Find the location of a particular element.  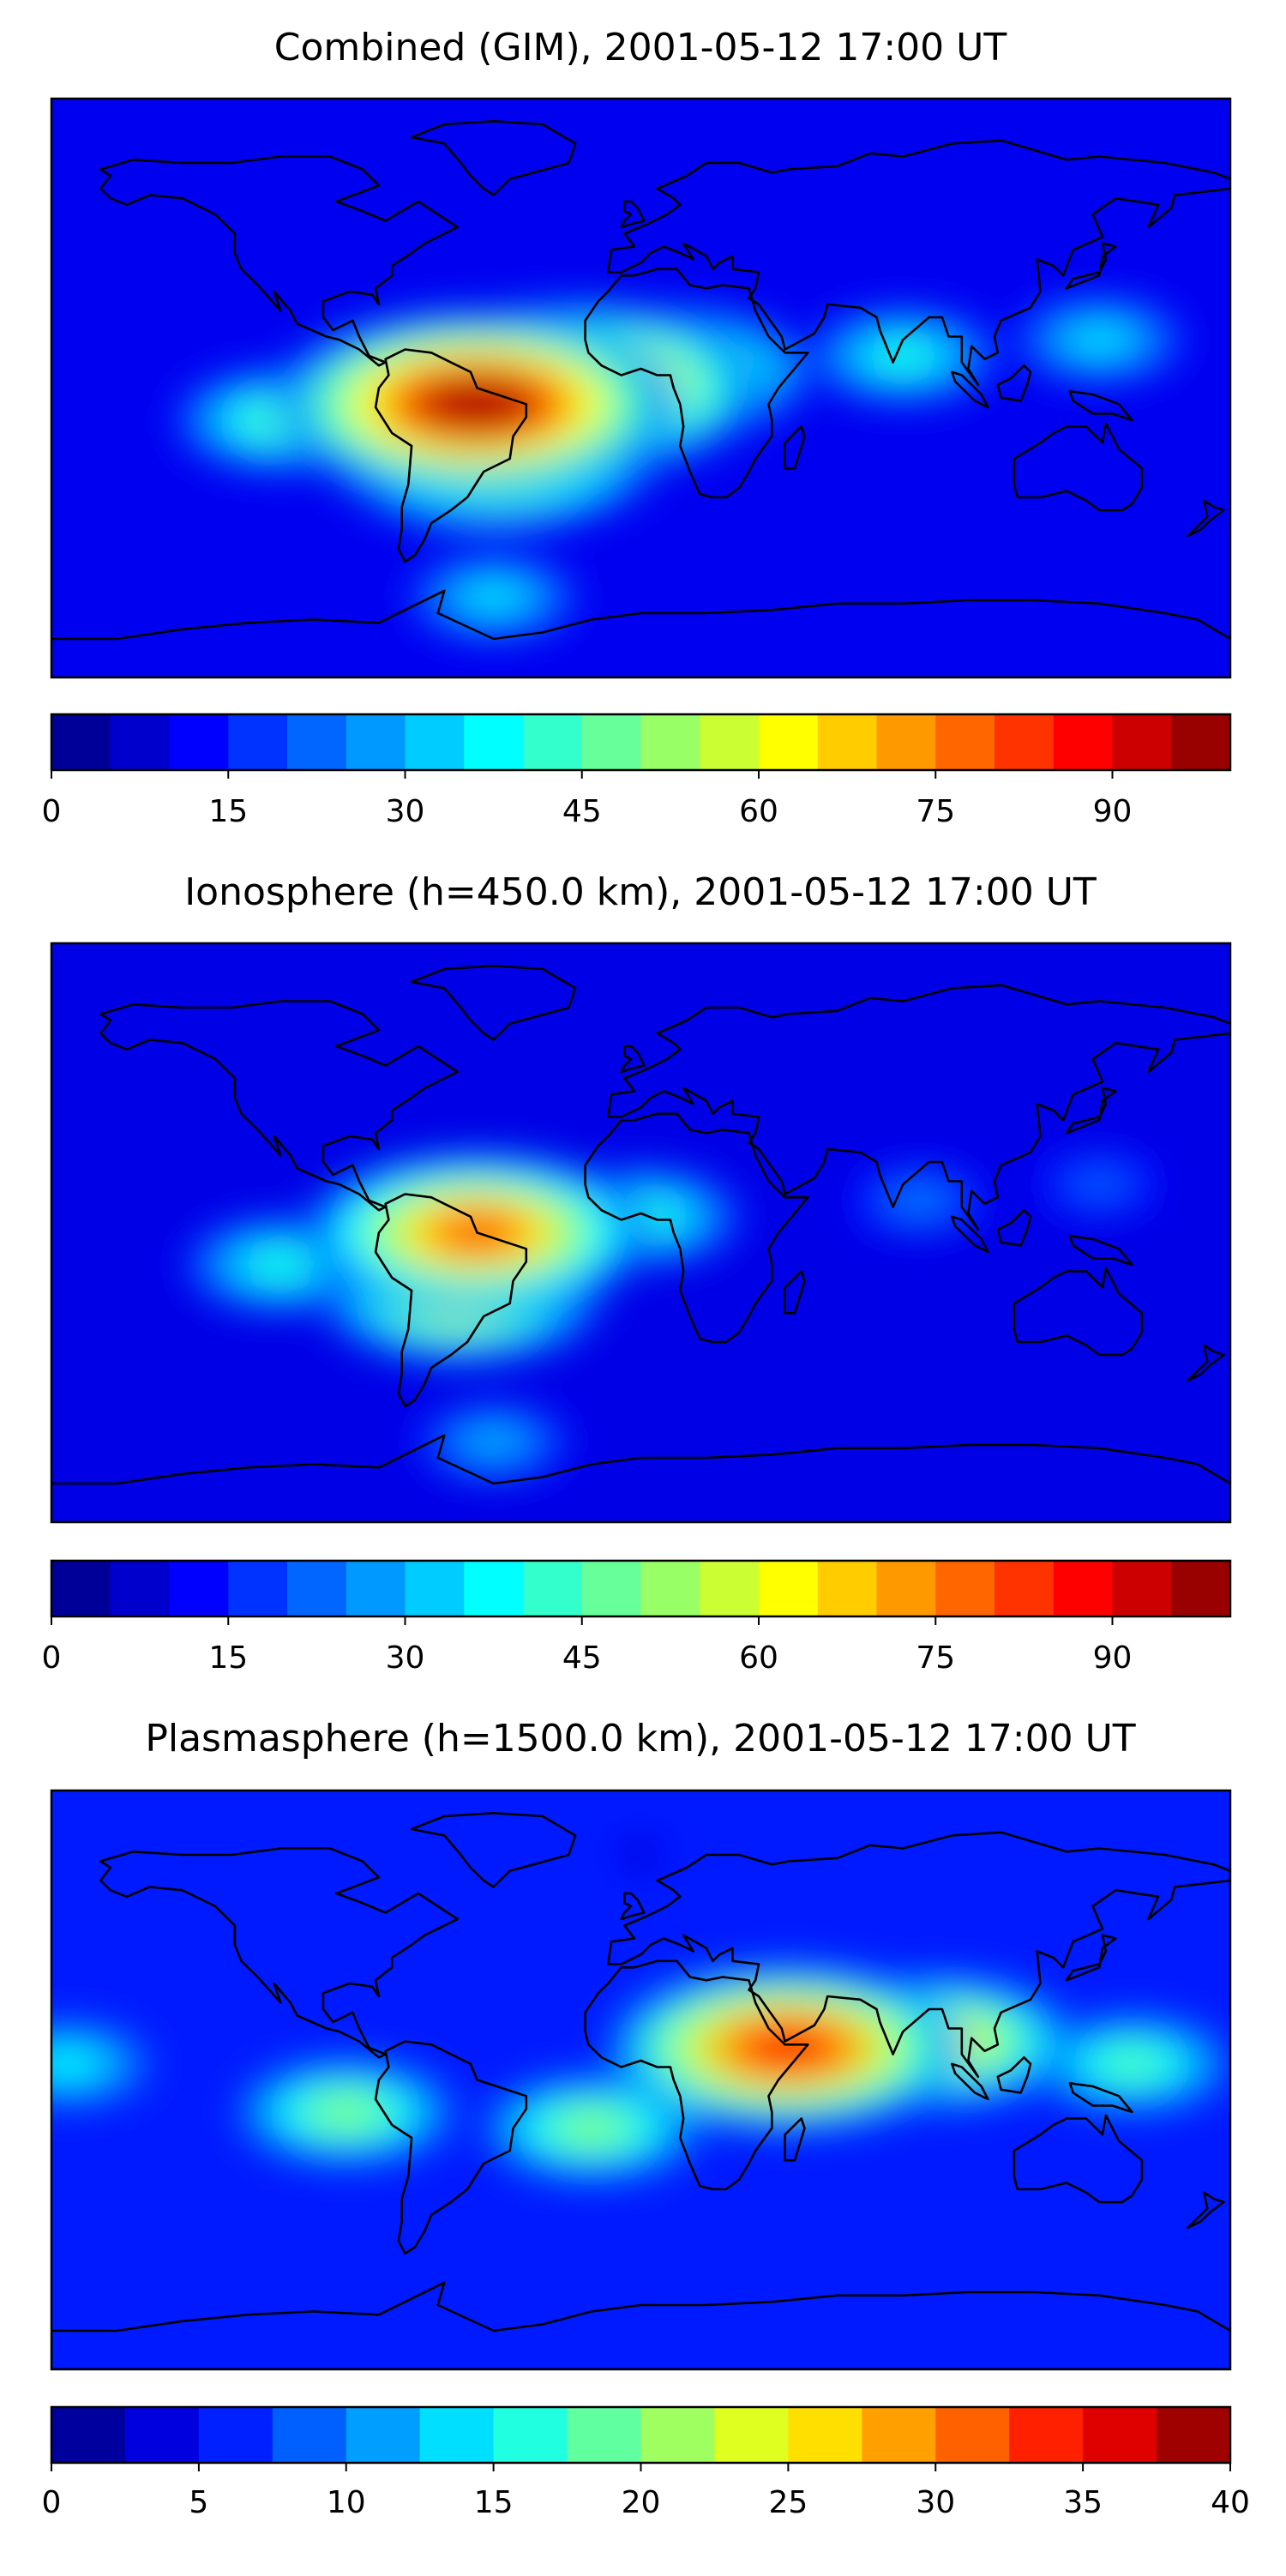

colorbar-tick-label: 90 is located at coordinates (1113, 1658).